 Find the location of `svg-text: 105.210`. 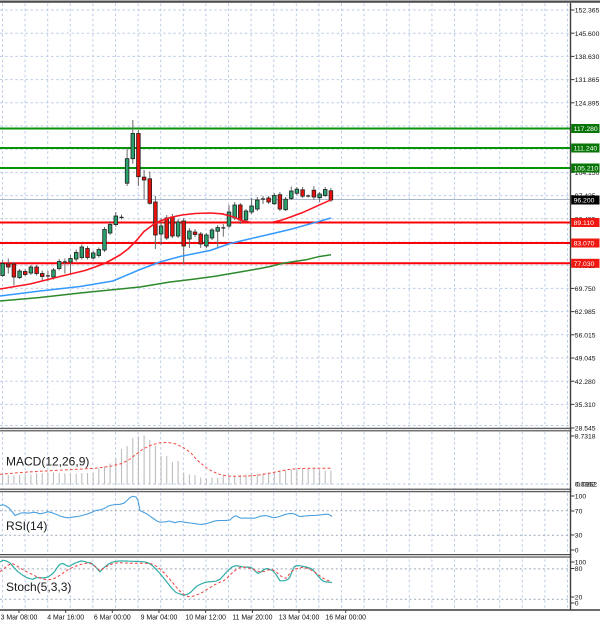

svg-text: 105.210 is located at coordinates (586, 169).